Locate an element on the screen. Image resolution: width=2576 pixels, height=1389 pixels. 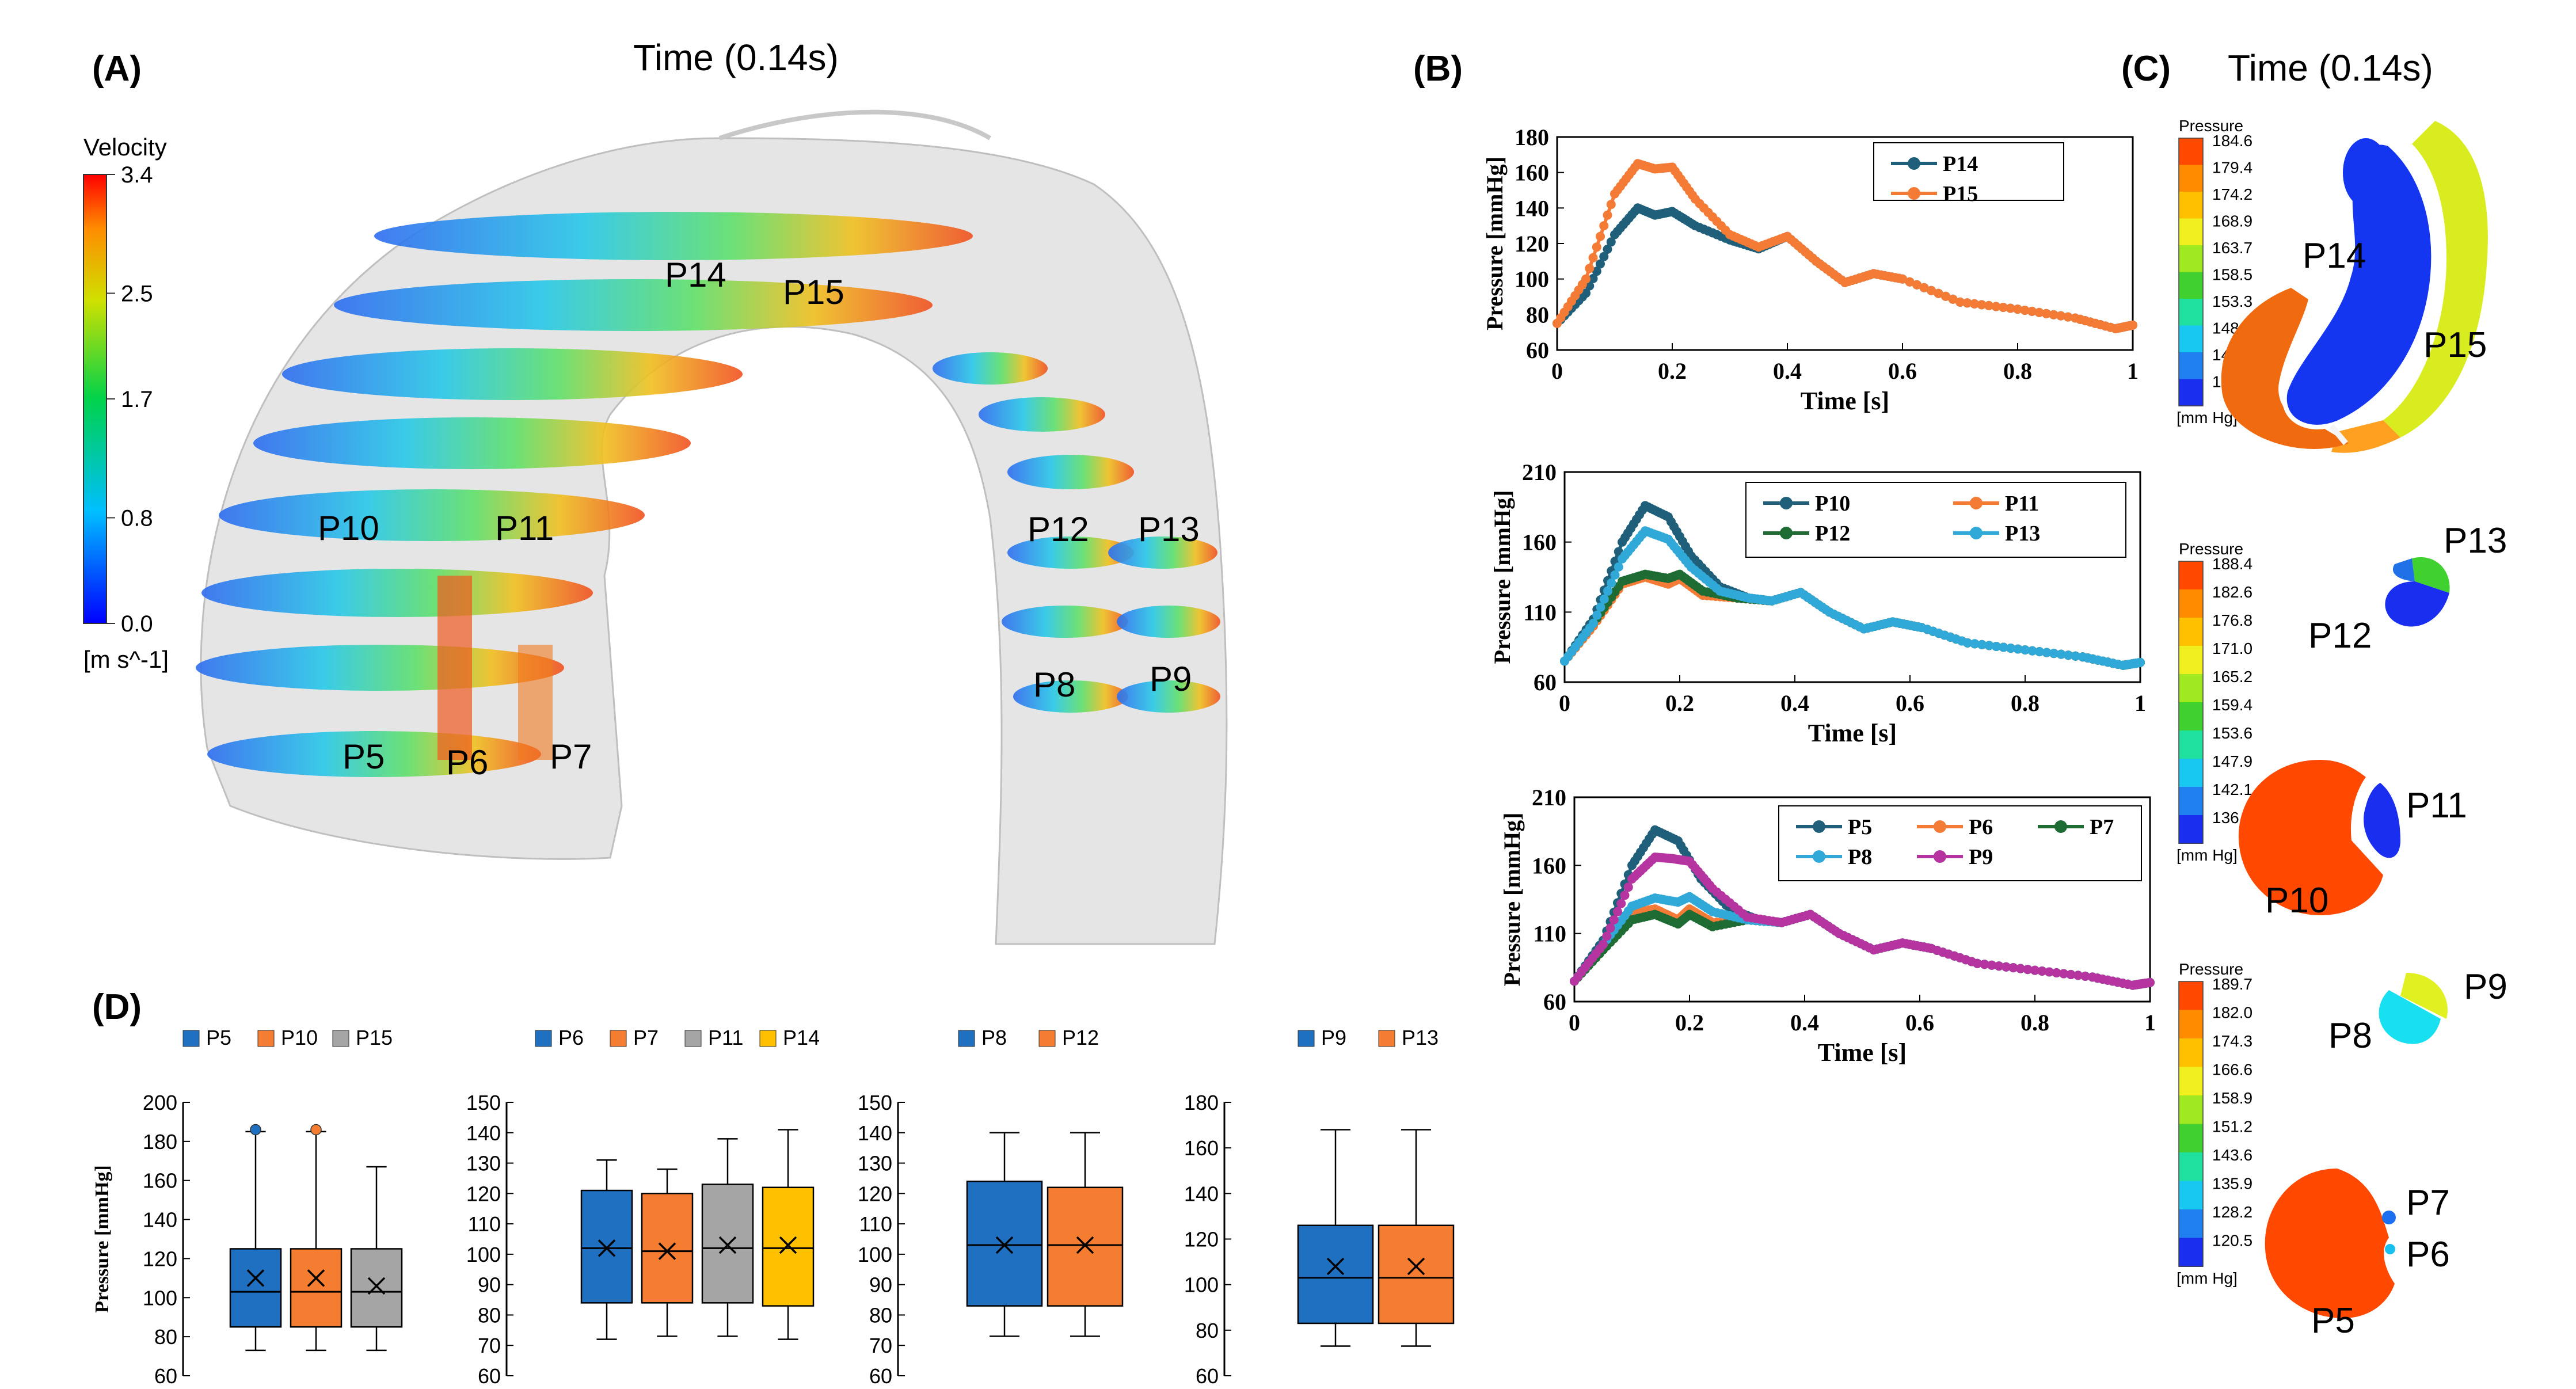
panel-a-time-title: Time (0.14s) is located at coordinates (736, 57).